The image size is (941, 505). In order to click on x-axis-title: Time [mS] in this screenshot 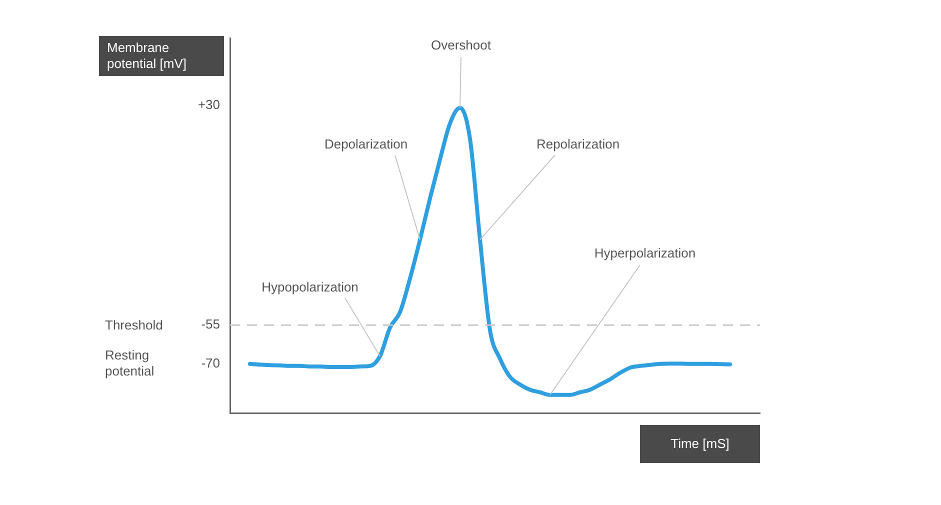, I will do `click(700, 444)`.